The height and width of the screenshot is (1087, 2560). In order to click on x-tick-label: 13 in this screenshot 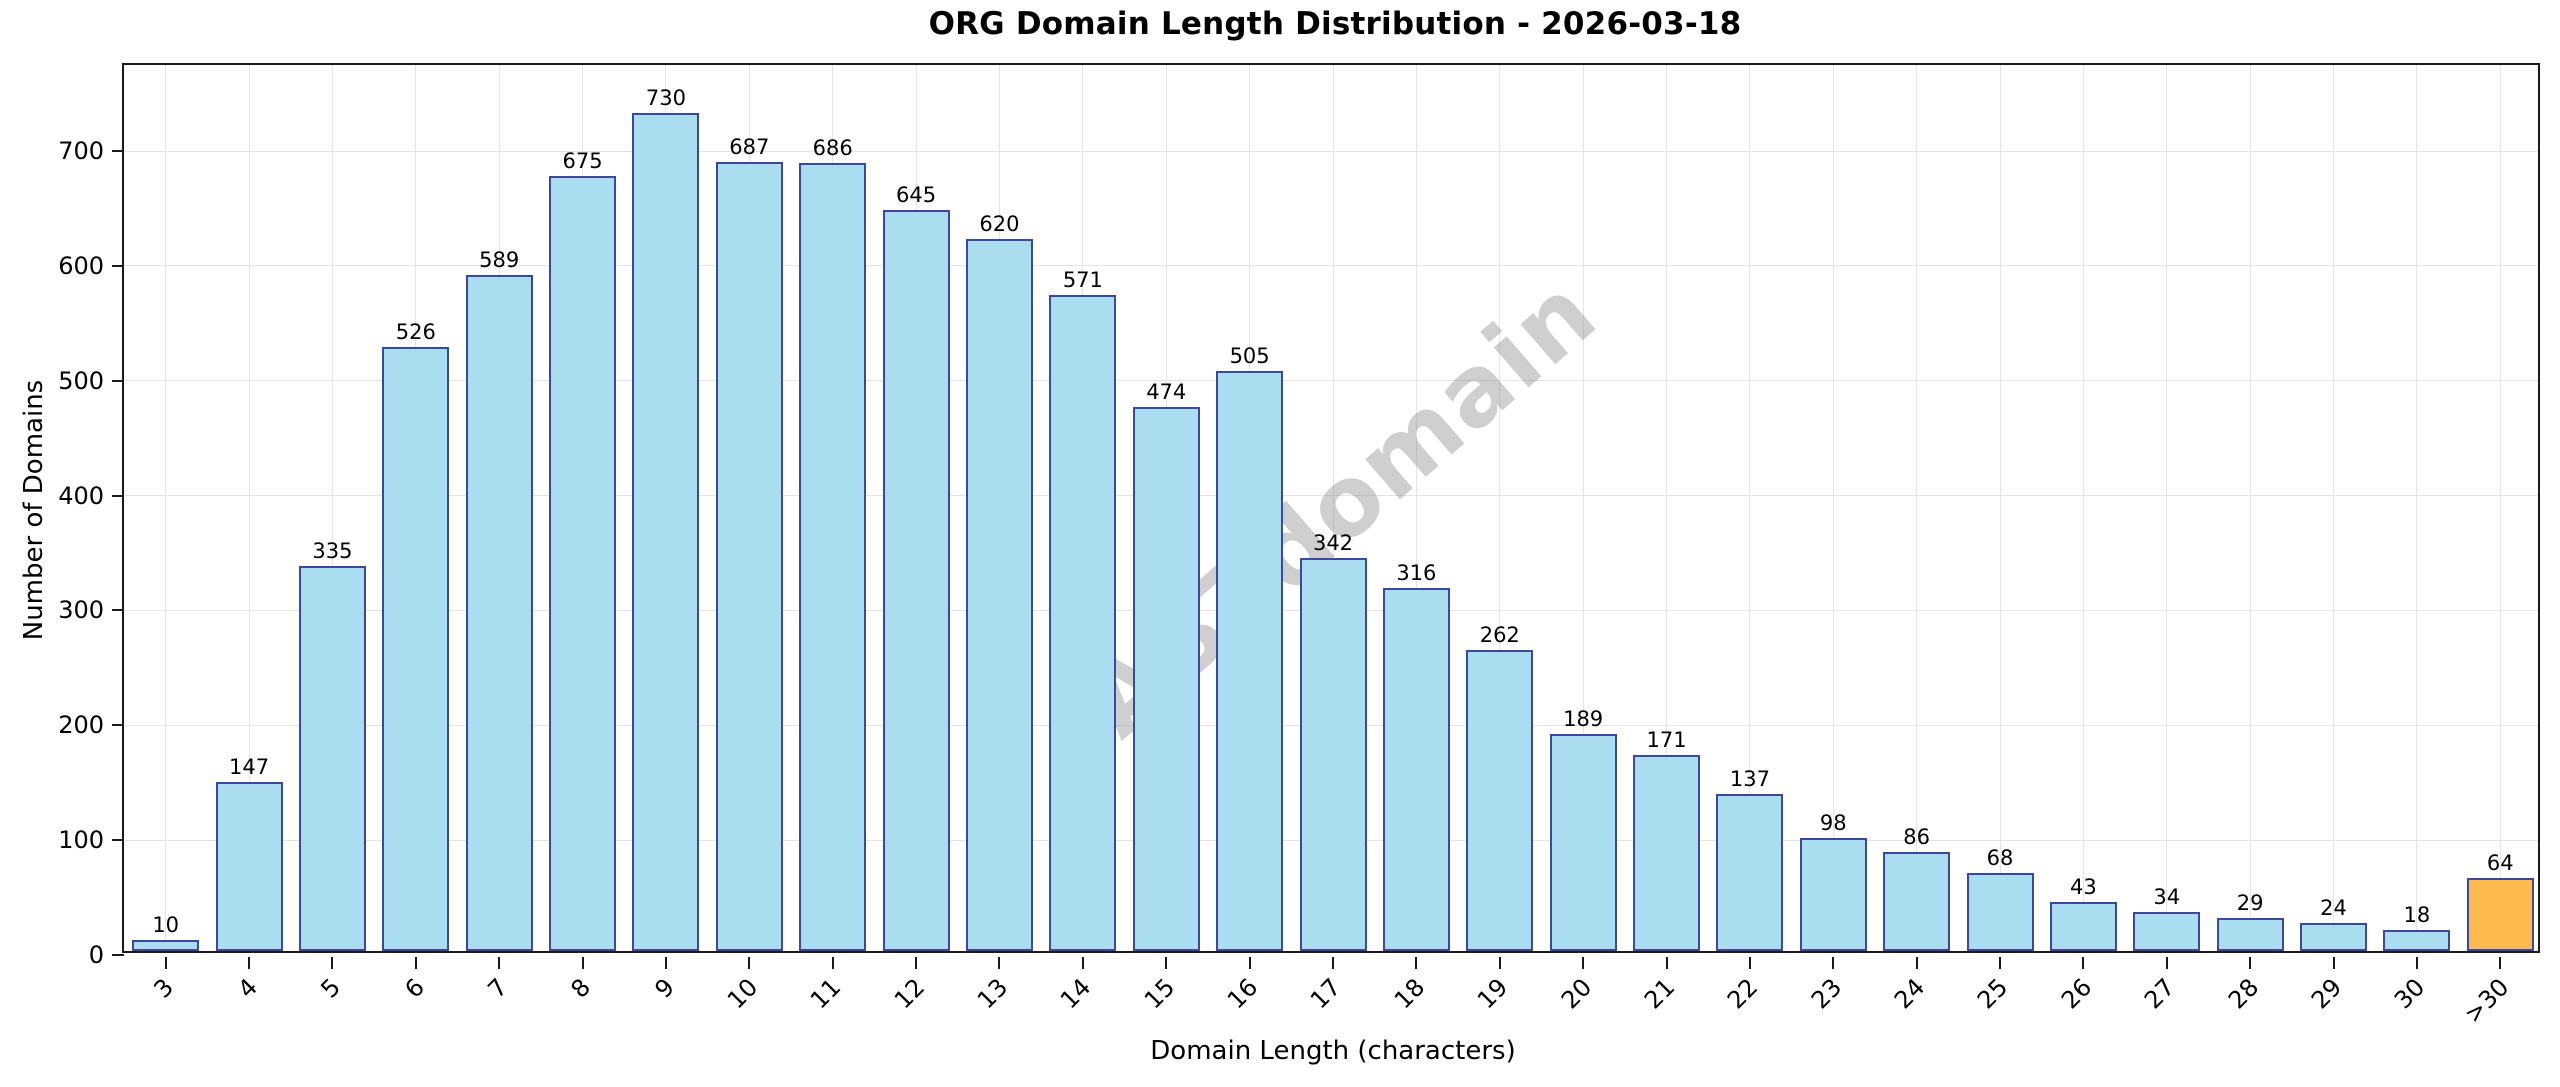, I will do `click(992, 994)`.